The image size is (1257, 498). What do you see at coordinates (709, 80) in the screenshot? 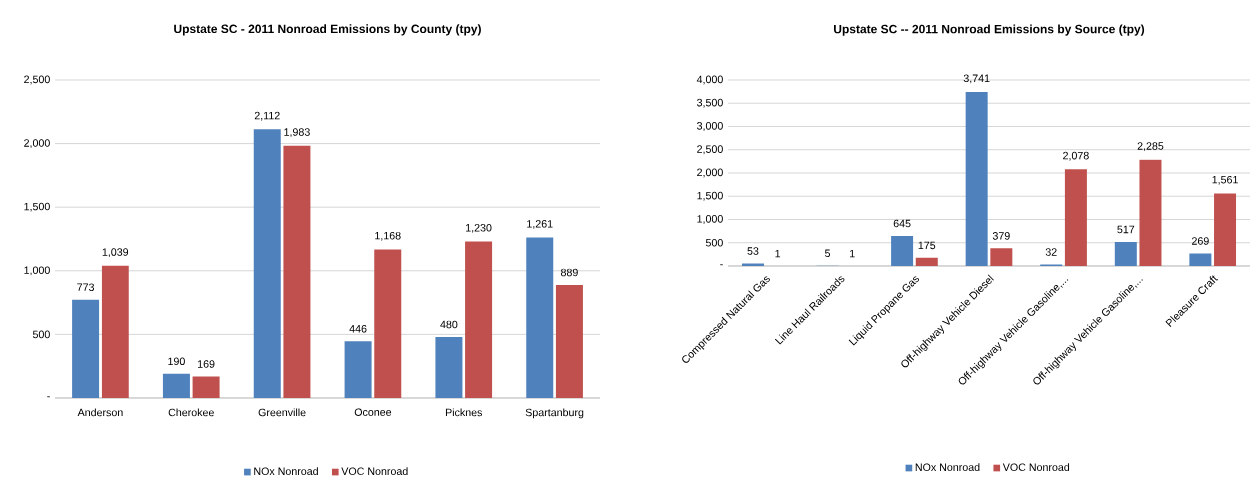
I see `y-tick-label: 4,000` at bounding box center [709, 80].